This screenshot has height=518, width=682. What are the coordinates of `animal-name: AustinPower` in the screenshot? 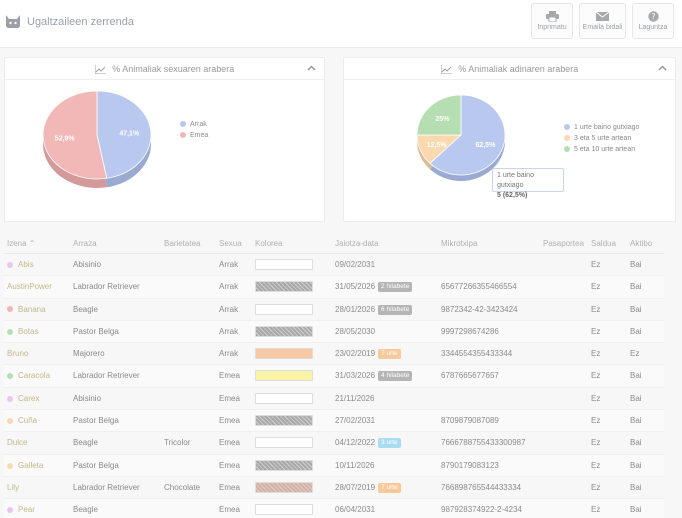 It's located at (29, 287).